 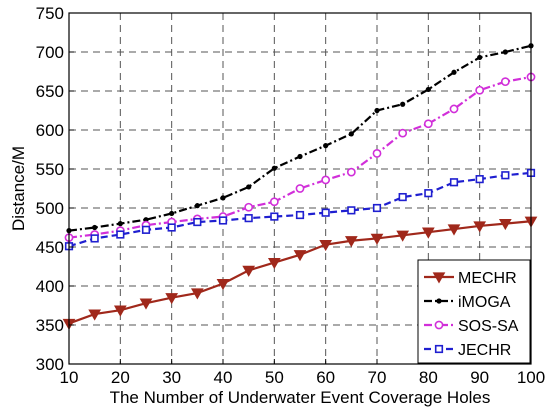 I want to click on y-tick-label: 400, so click(x=50, y=286).